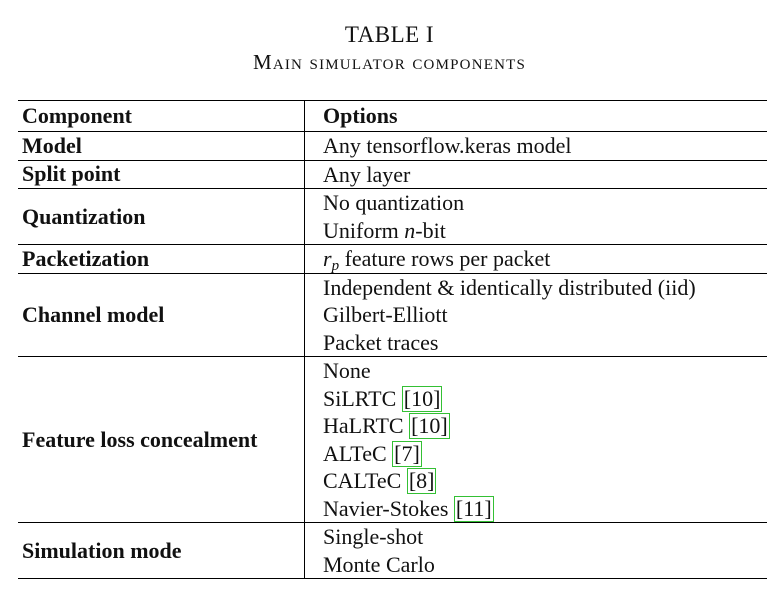  I want to click on table-row: Simulation mode Single-shot Monte Carlo, so click(392, 551).